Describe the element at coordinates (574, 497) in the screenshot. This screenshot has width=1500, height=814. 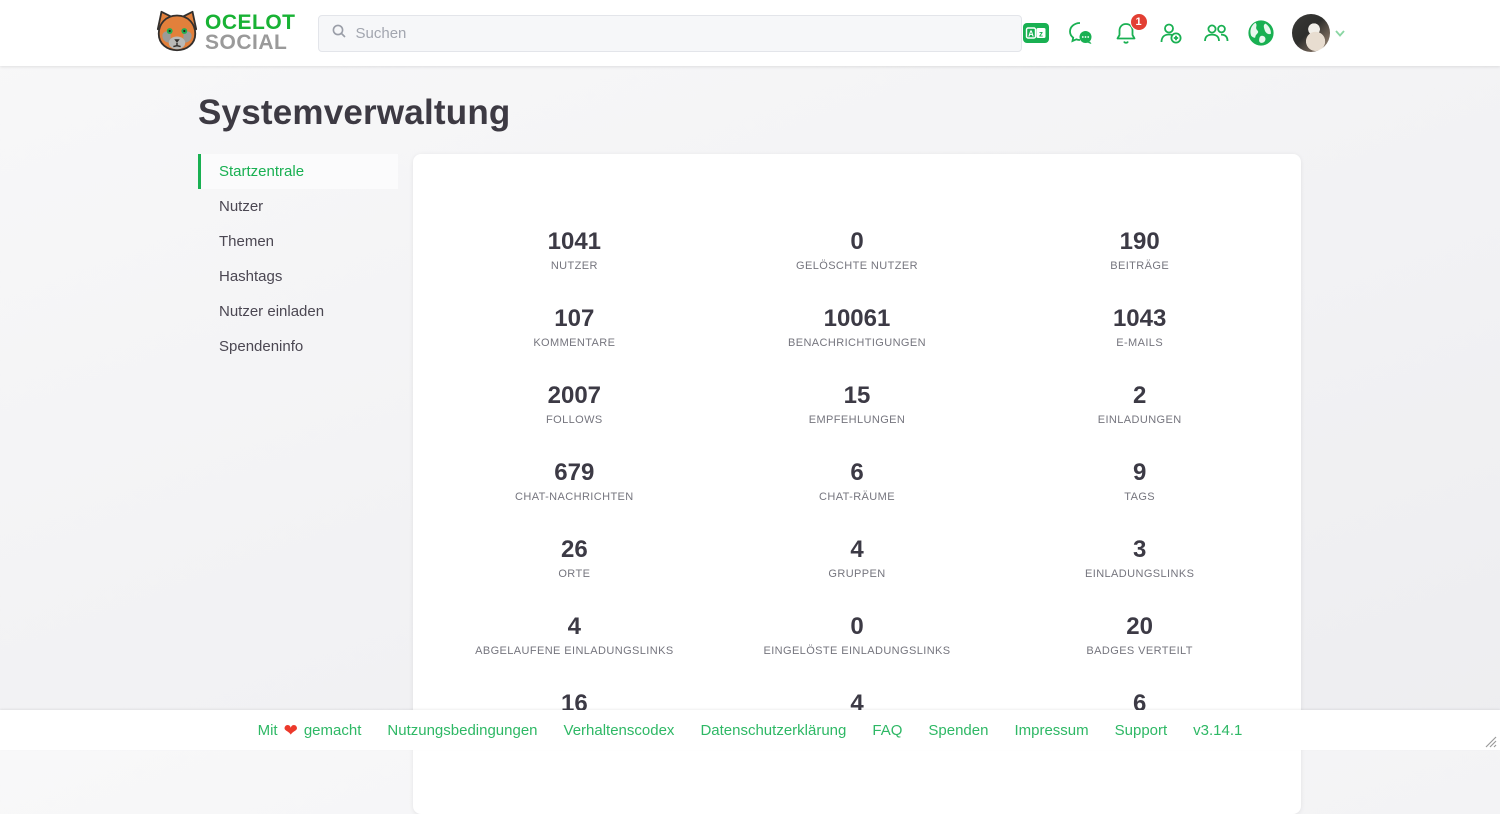
I see `stat-label: CHAT-NACHRICHTEN` at that location.